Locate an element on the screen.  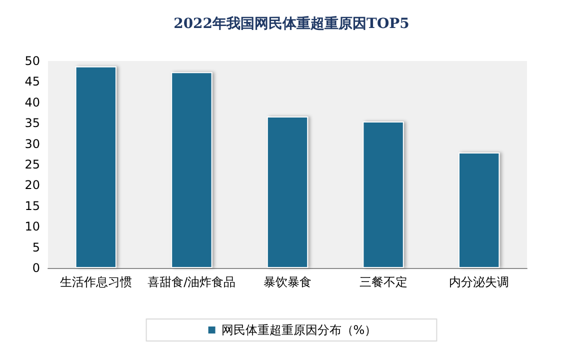
y-tick-label: 5 is located at coordinates (36, 247).